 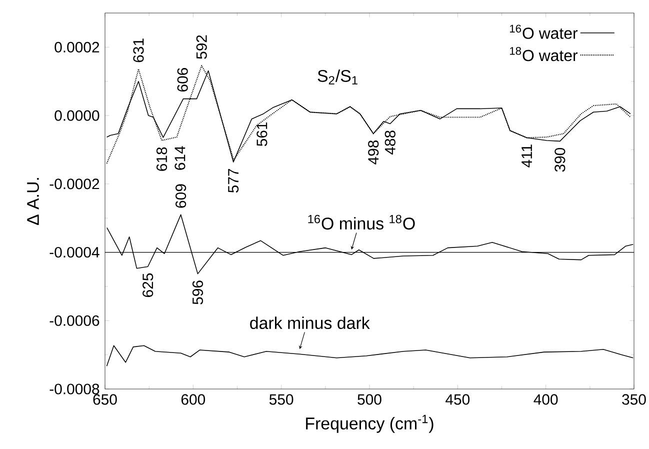 What do you see at coordinates (370, 399) in the screenshot?
I see `x-tick-label: 500` at bounding box center [370, 399].